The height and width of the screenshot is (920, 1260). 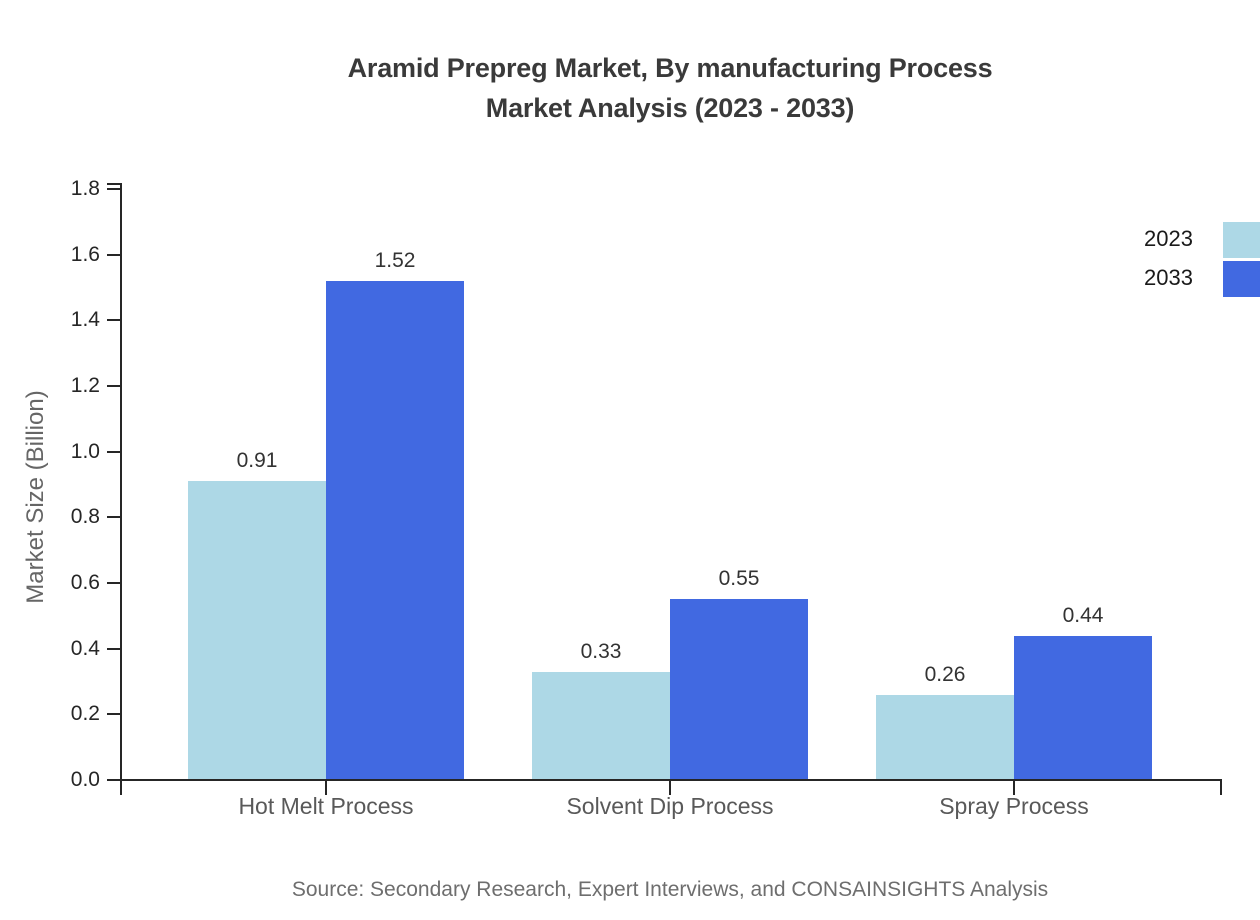 I want to click on legend-swatch-2023, so click(x=1241, y=240).